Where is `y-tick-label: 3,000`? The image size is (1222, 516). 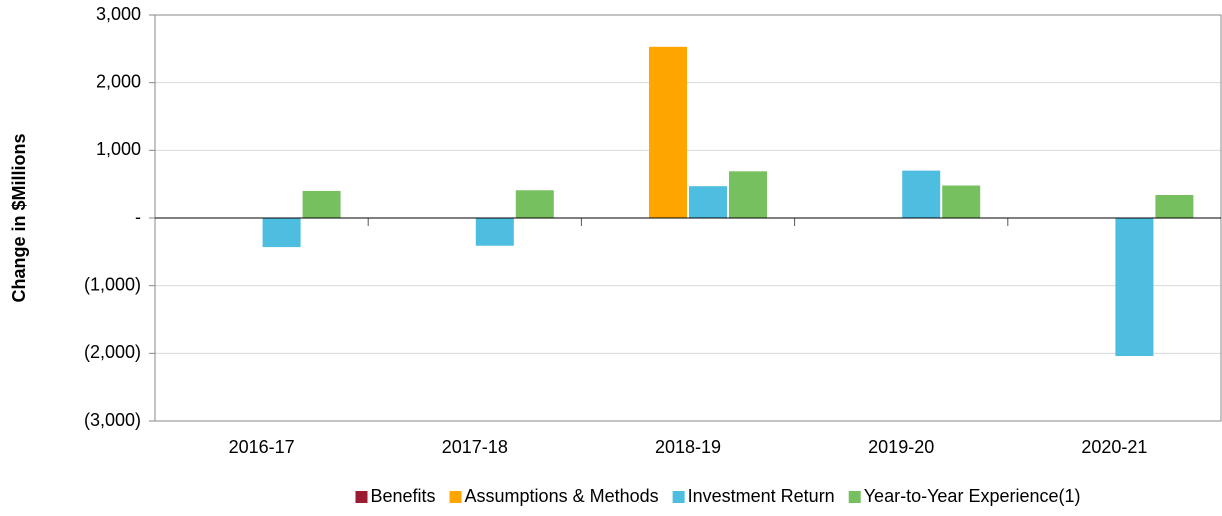 y-tick-label: 3,000 is located at coordinates (118, 14).